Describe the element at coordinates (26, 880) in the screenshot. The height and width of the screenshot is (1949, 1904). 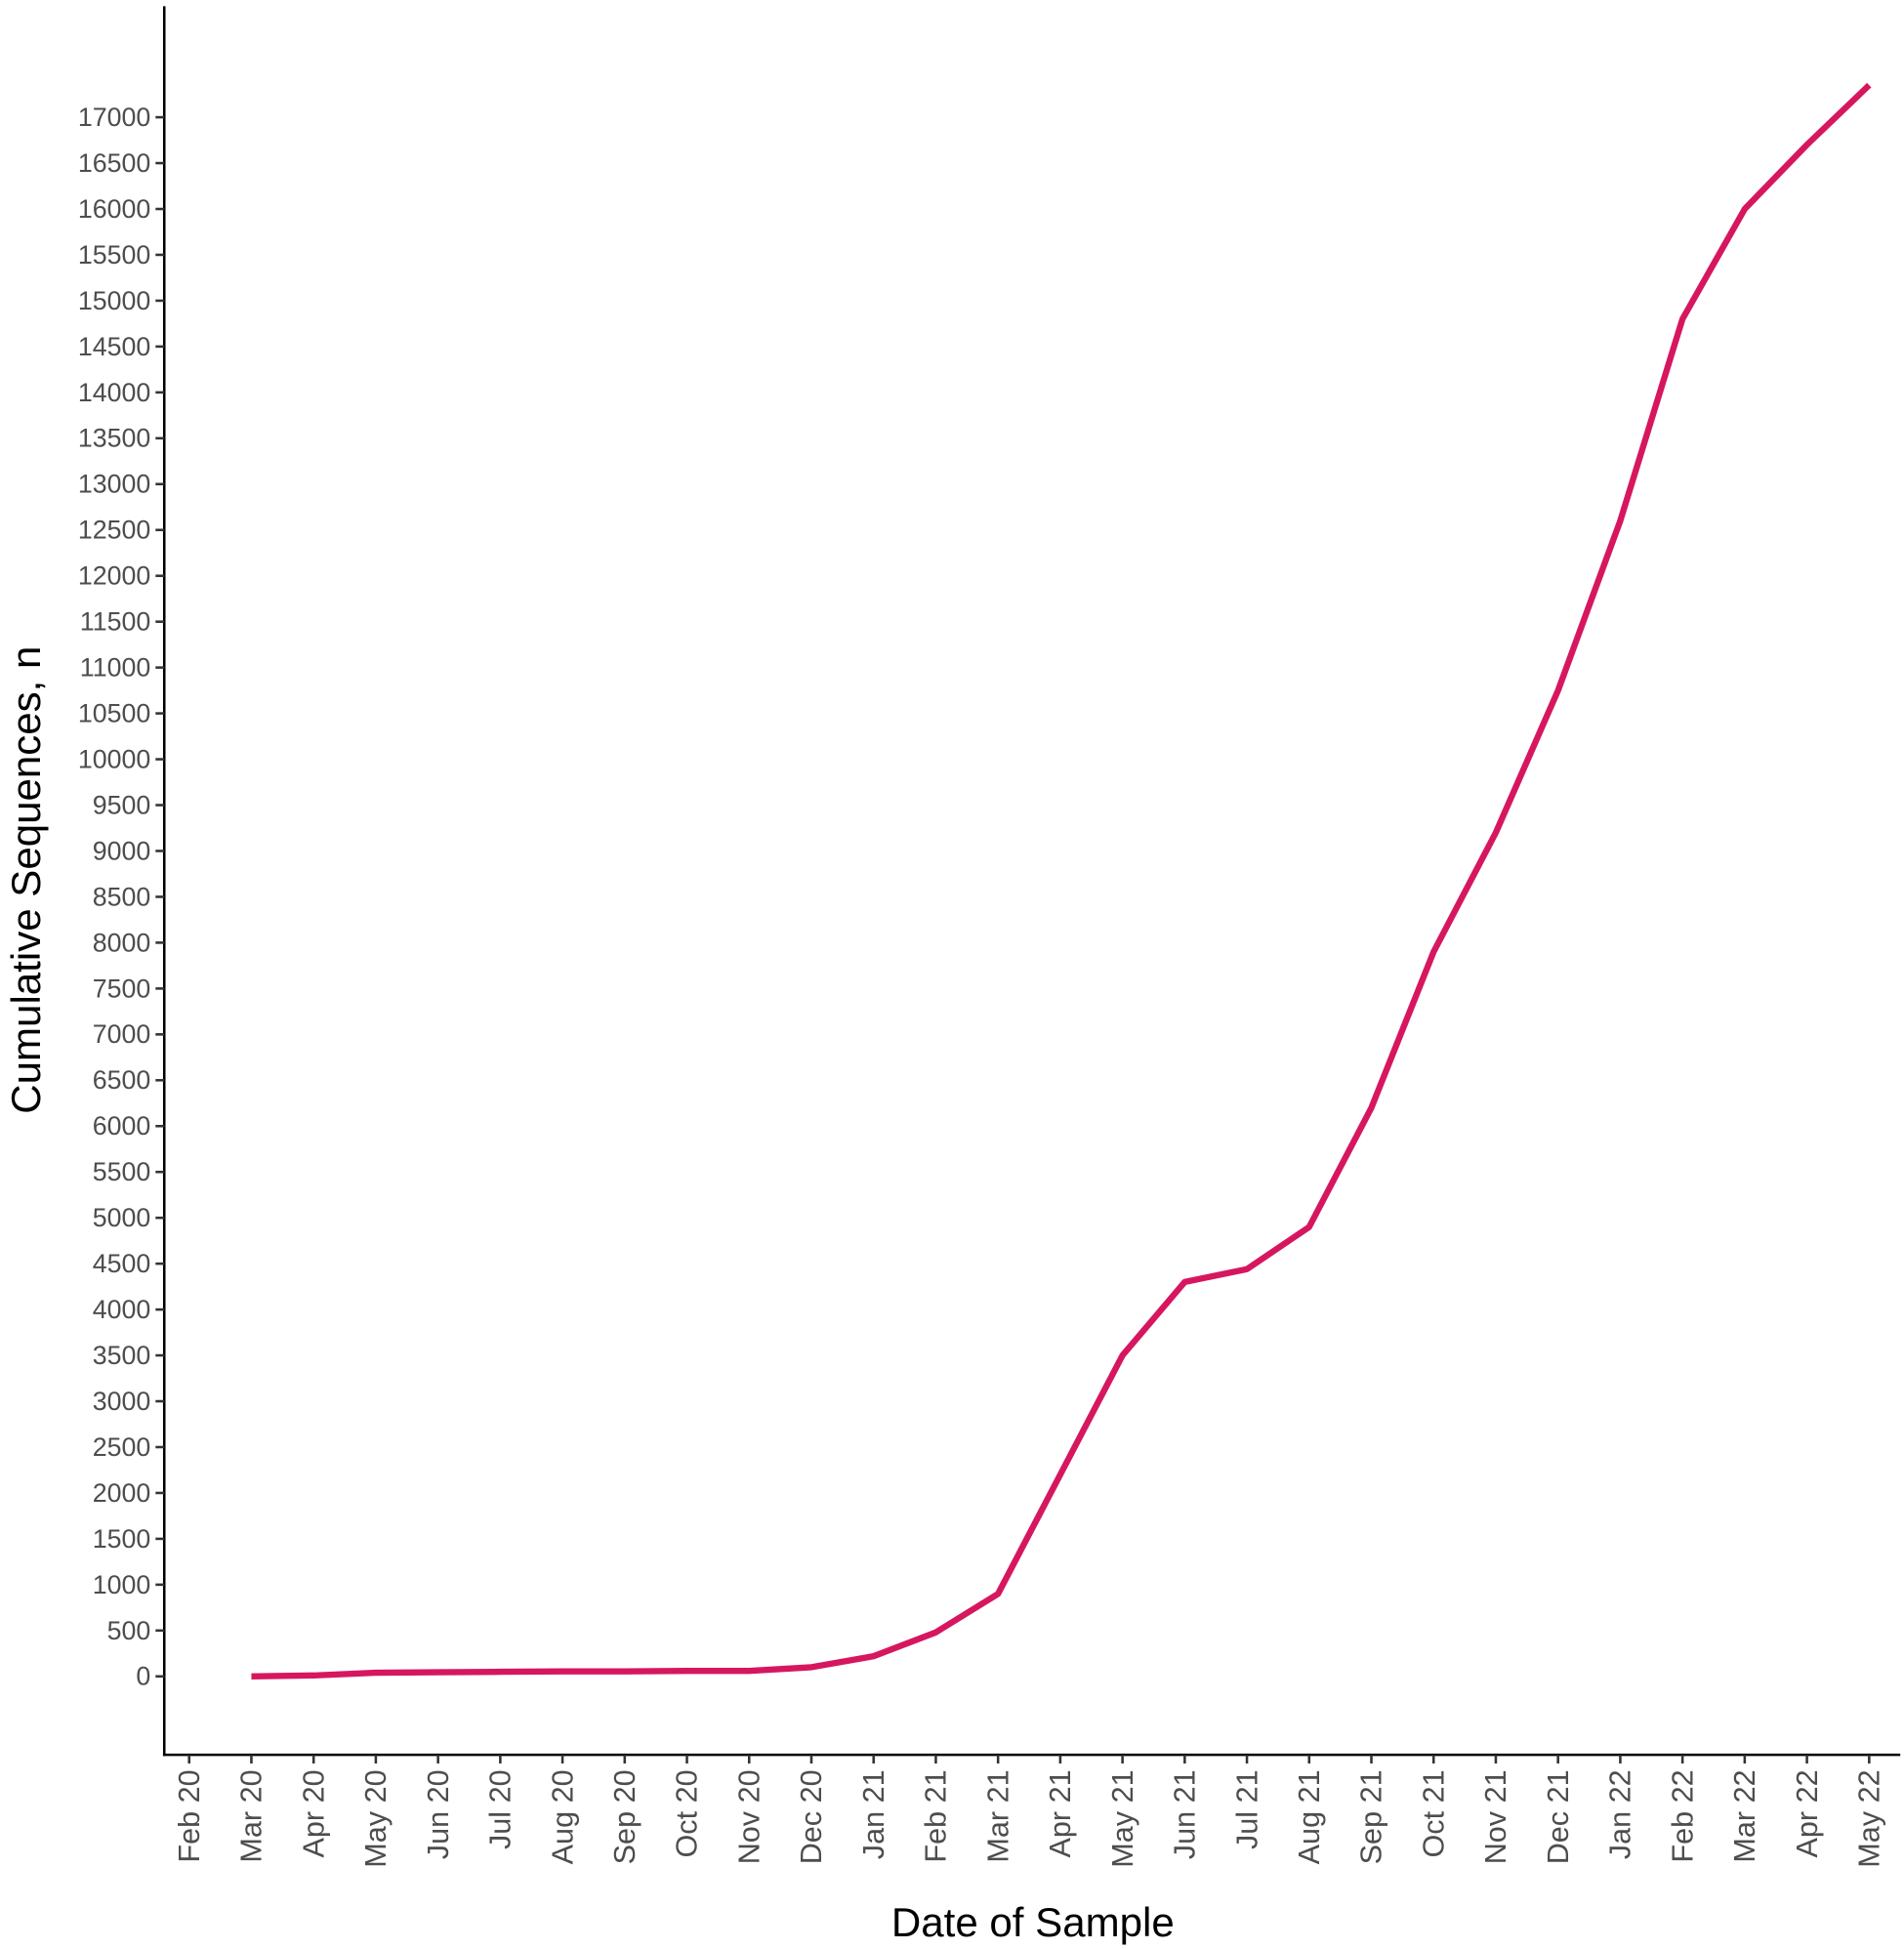
I see `y-axis-title: Cumulative Sequences, n` at that location.